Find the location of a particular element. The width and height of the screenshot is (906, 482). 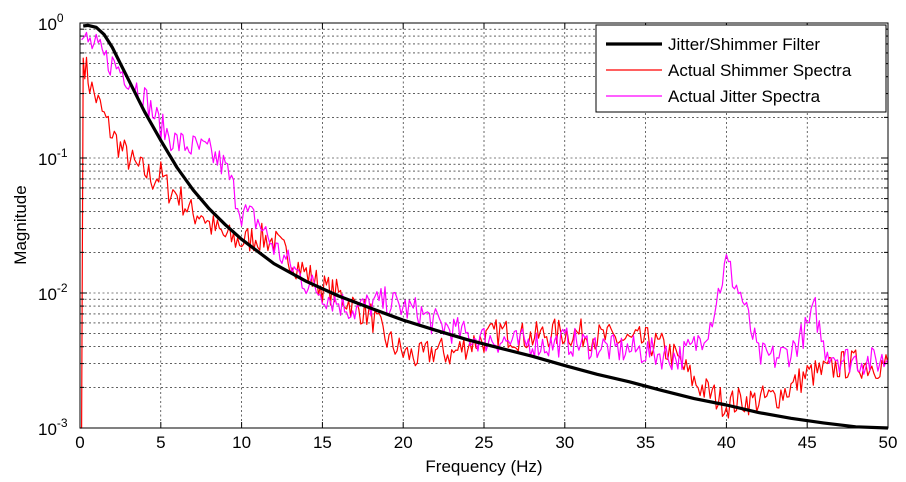

y-tick-label: 10⁻³ is located at coordinates (53, 427).